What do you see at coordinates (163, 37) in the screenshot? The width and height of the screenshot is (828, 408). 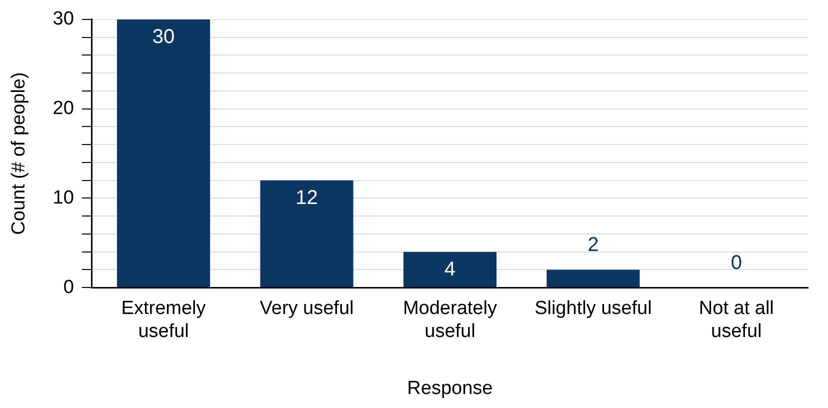 I see `data-label: 30` at bounding box center [163, 37].